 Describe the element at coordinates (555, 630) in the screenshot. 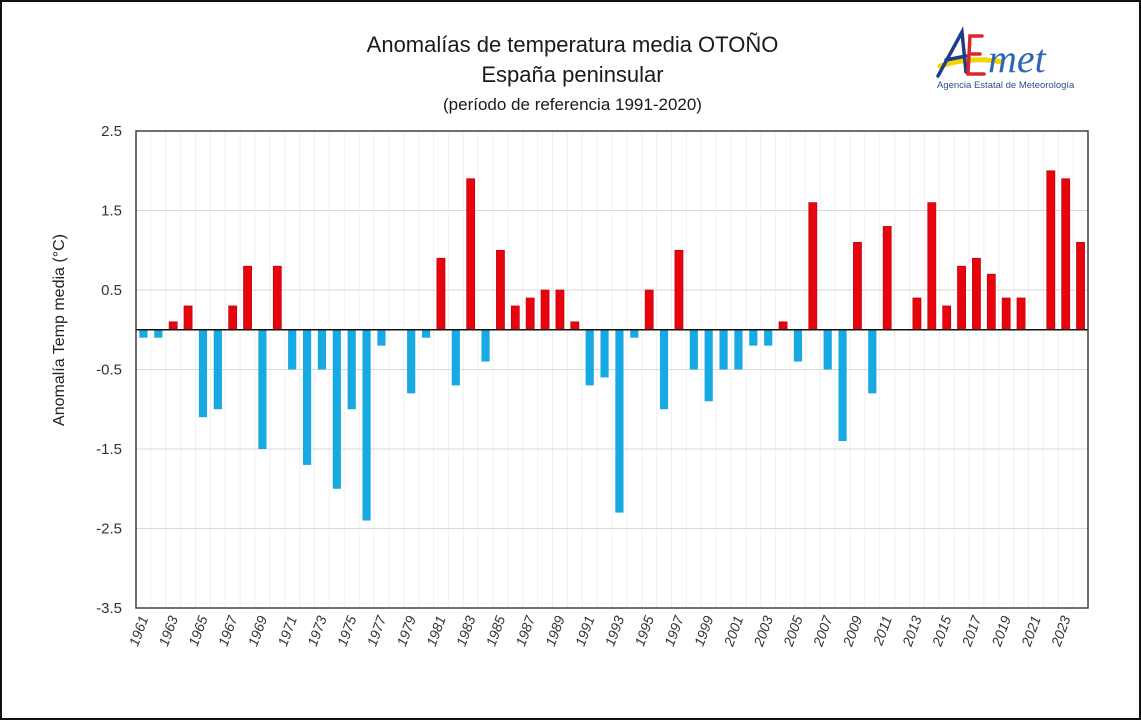

I see `x-tick-label: 1989` at that location.